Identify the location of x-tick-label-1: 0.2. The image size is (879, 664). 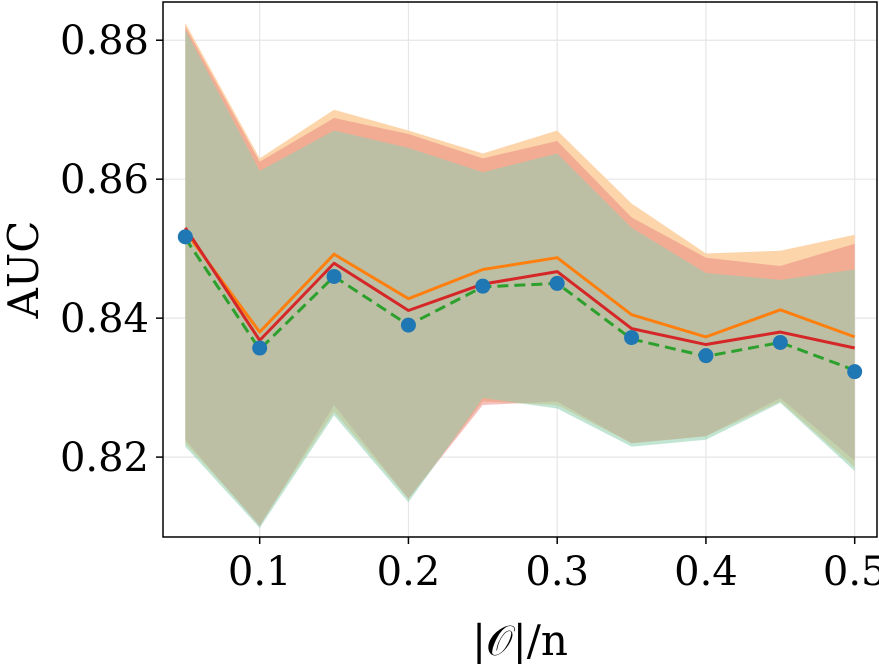
(409, 572).